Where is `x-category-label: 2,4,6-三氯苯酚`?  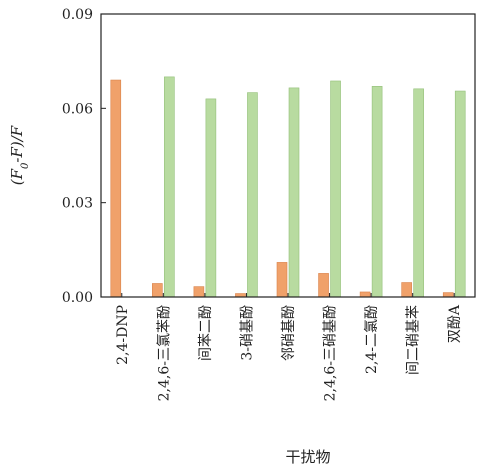 x-category-label: 2,4,6-三氯苯酚 is located at coordinates (163, 353).